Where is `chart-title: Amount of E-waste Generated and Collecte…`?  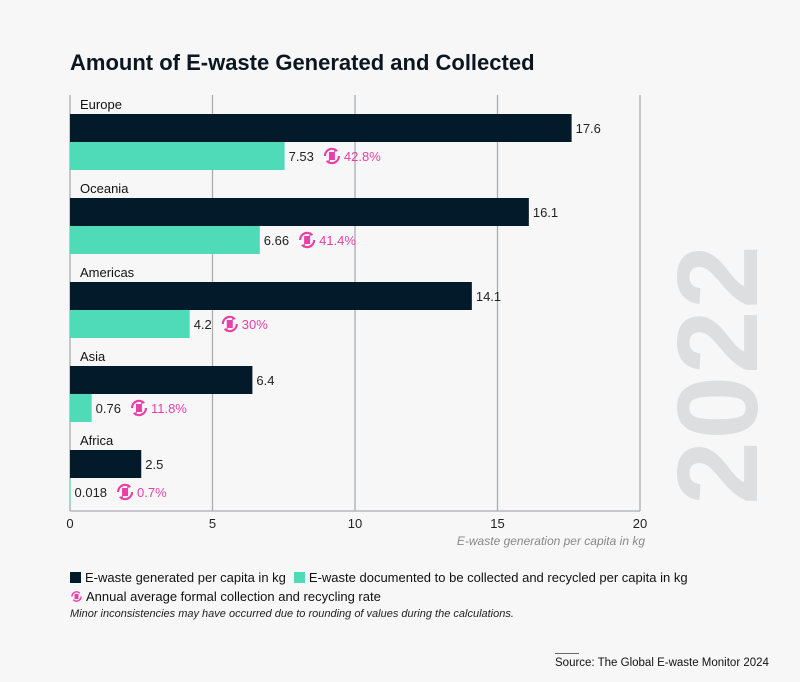
chart-title: Amount of E-waste Generated and Collecte… is located at coordinates (302, 62).